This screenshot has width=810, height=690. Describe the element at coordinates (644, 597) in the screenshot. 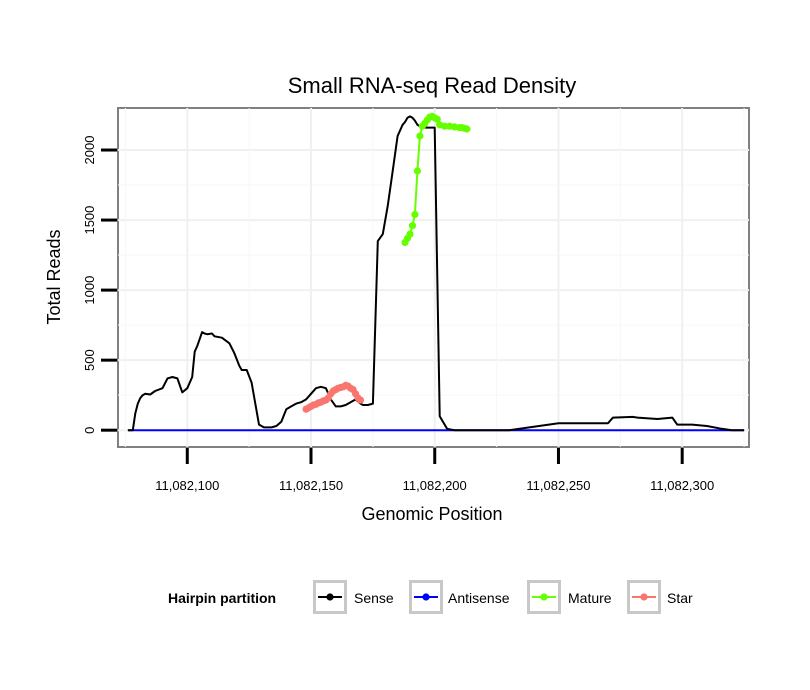

I see `legend-key-dot-star` at that location.